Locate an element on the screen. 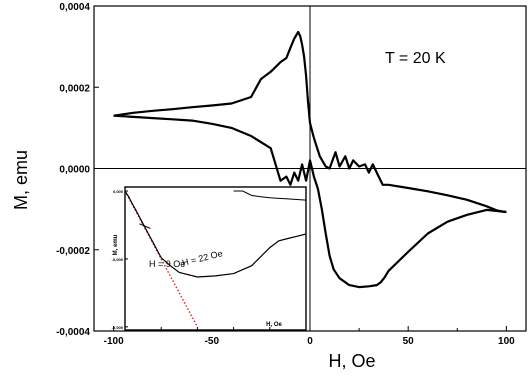  y-tick-label: 0,0000 is located at coordinates (74, 170).